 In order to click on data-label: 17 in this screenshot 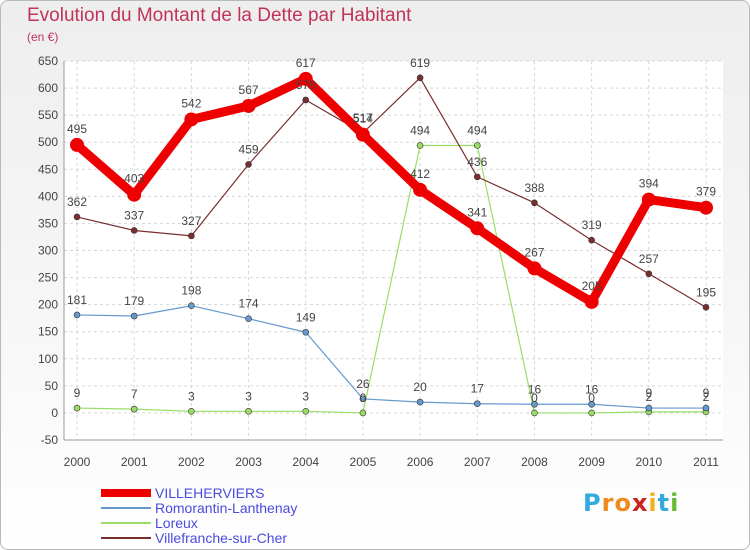, I will do `click(478, 389)`.